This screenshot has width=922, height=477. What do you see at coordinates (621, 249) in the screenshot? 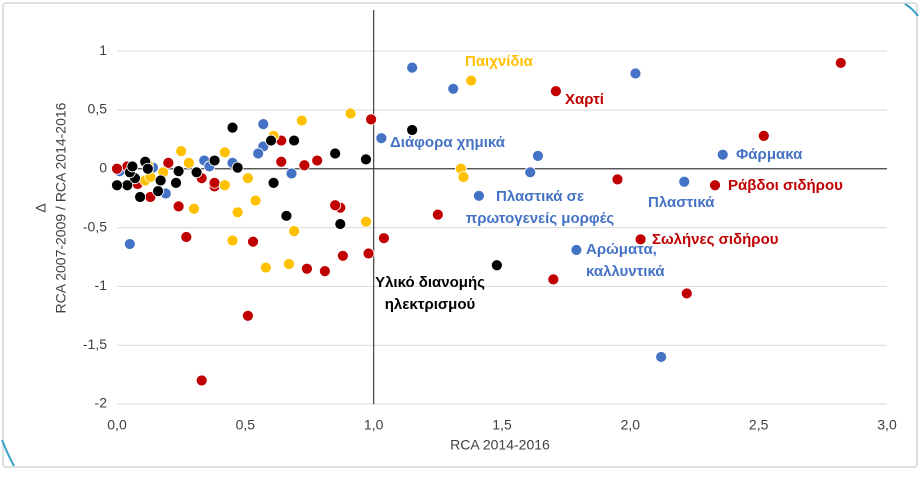
I see `annotation: Αρώματα,` at bounding box center [621, 249].